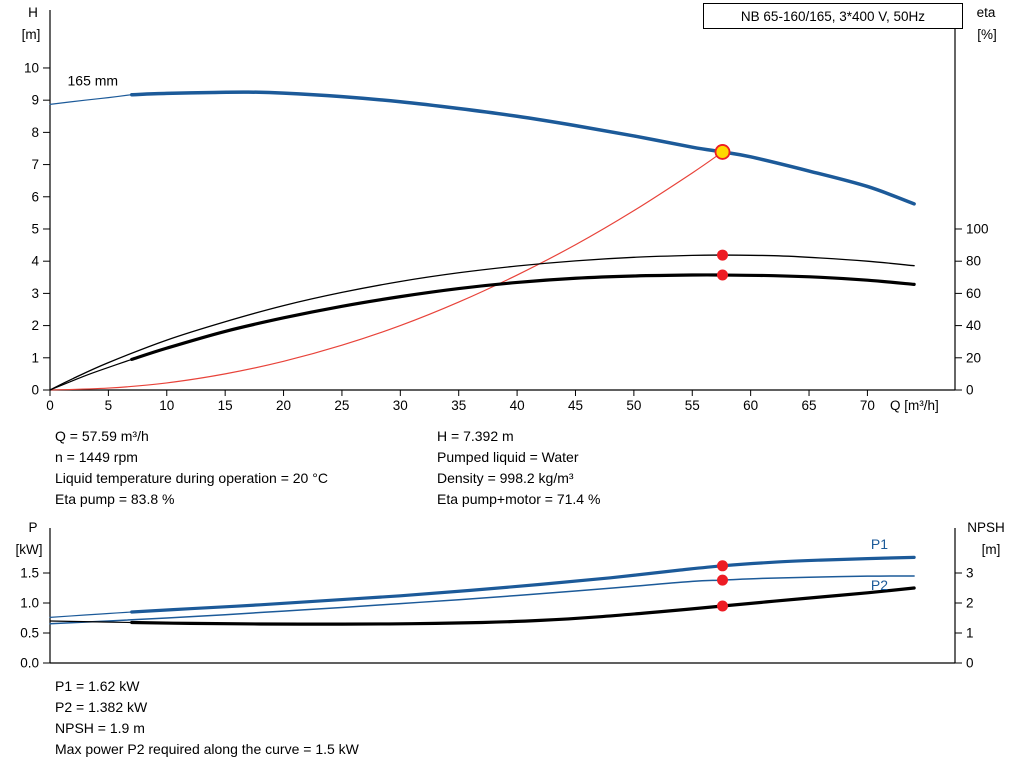 The width and height of the screenshot is (1024, 781). What do you see at coordinates (723, 606) in the screenshot?
I see `npsh-duty-point` at bounding box center [723, 606].